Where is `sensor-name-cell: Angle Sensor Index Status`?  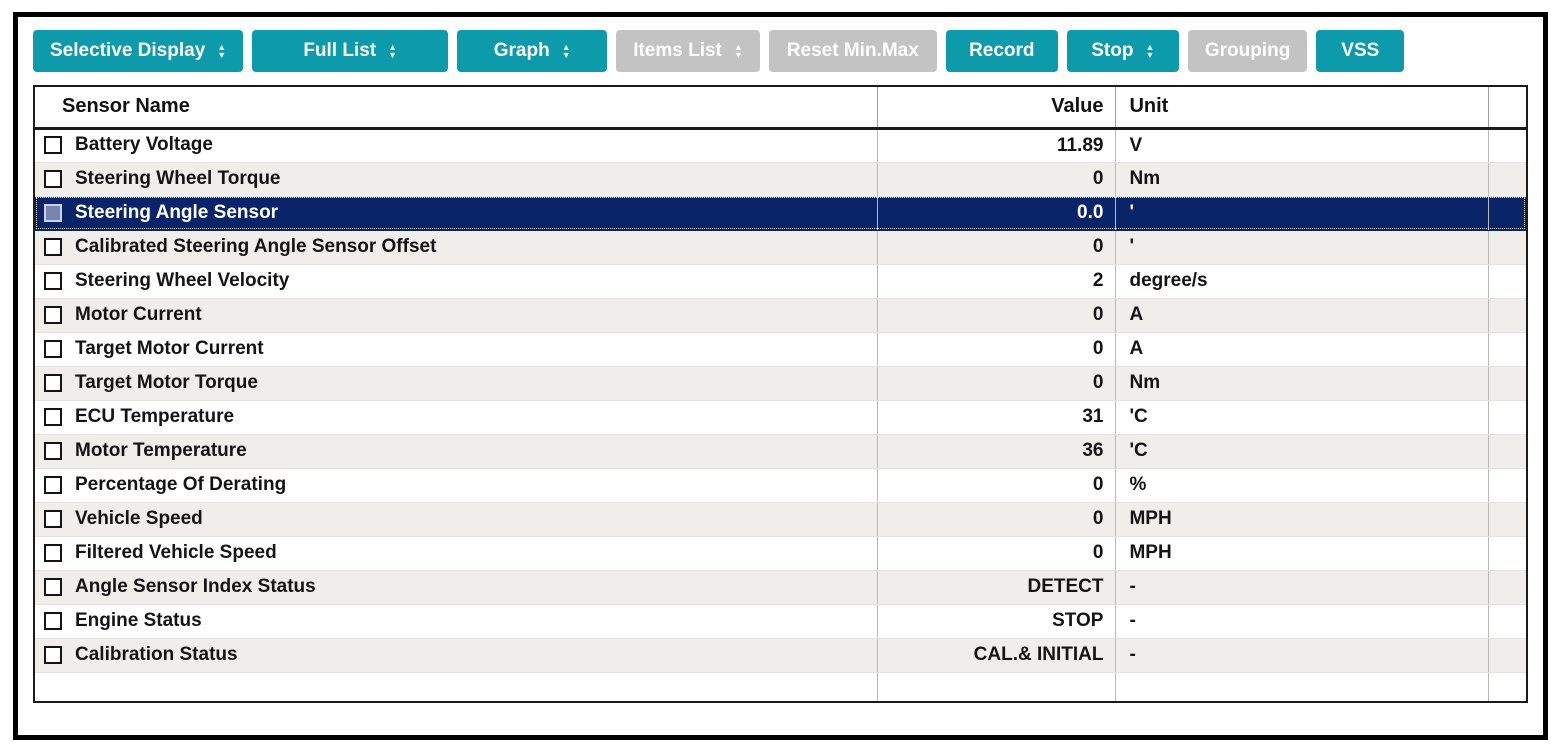
sensor-name-cell: Angle Sensor Index Status is located at coordinates (456, 587).